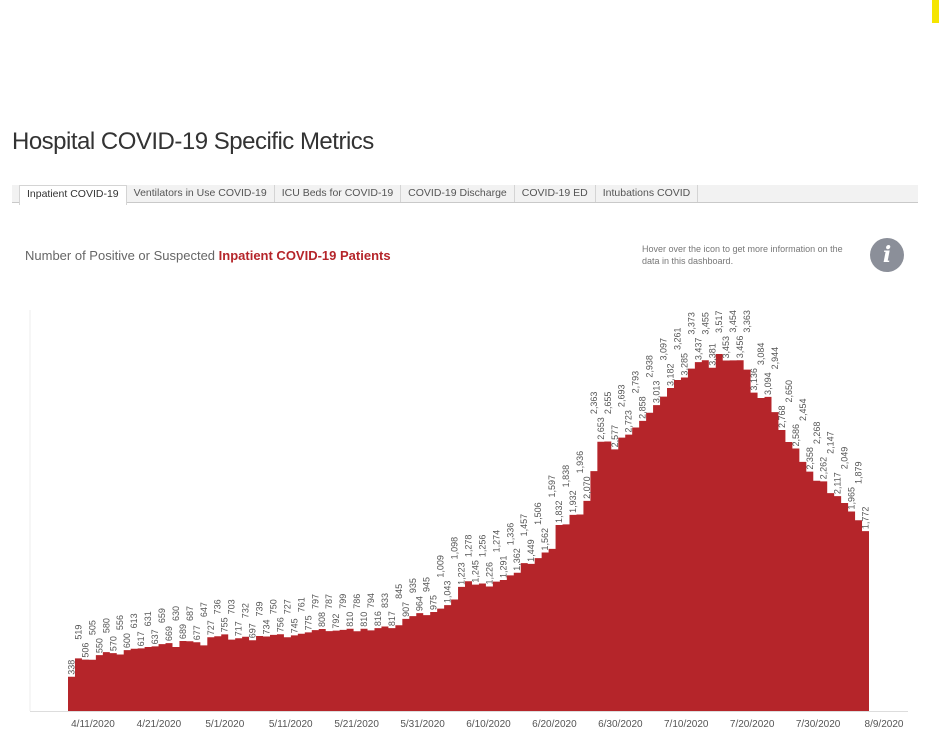  Describe the element at coordinates (752, 724) in the screenshot. I see `x-tick-label: 7/20/2020` at that location.